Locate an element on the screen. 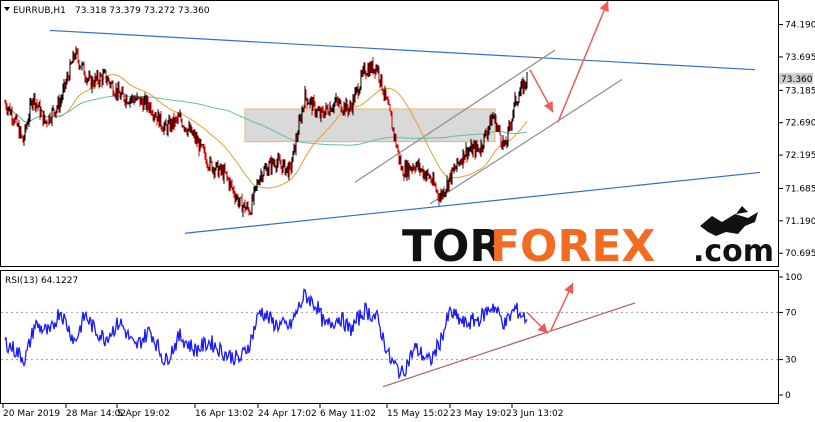 The width and height of the screenshot is (815, 422). x-tick-label: 5 Apr 19:02 is located at coordinates (143, 414).